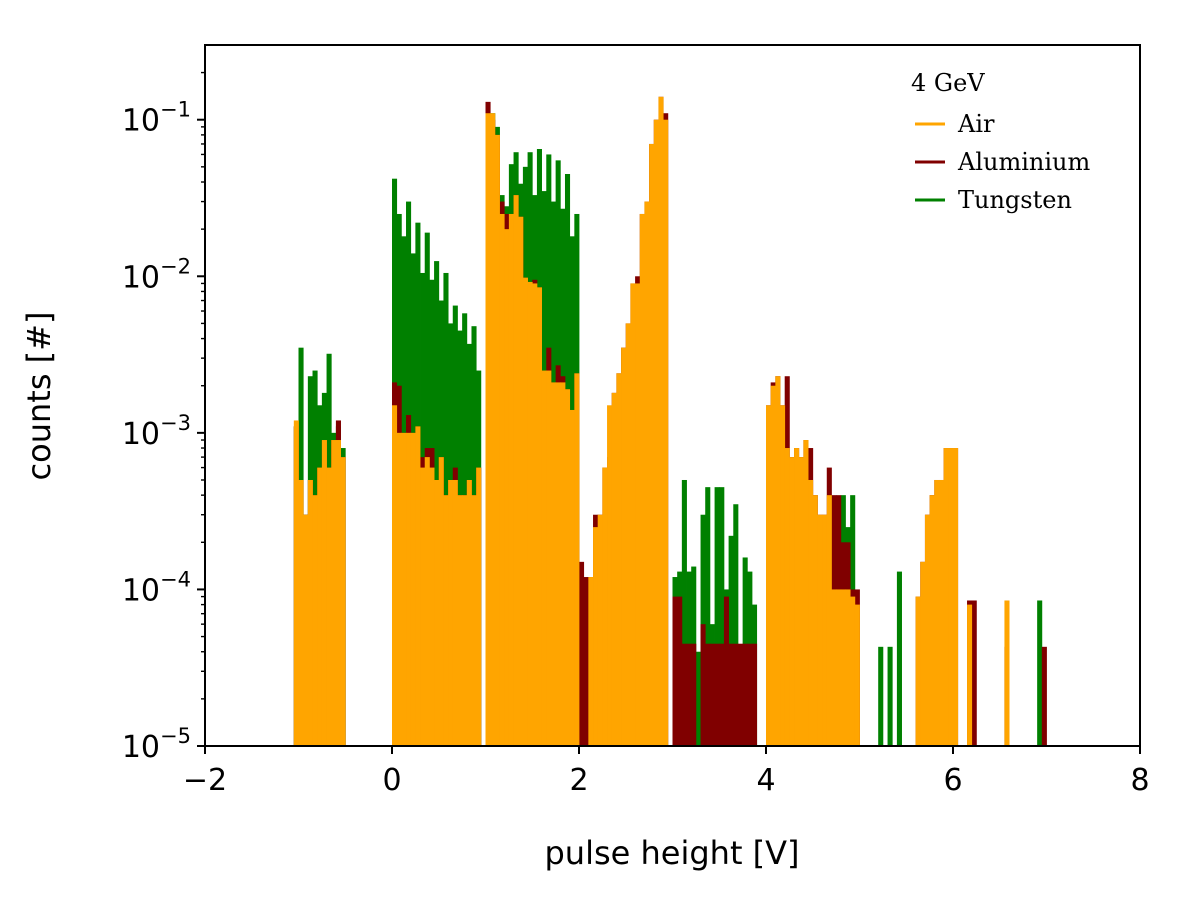  What do you see at coordinates (39, 396) in the screenshot?
I see `y-axis-label: counts [#]` at bounding box center [39, 396].